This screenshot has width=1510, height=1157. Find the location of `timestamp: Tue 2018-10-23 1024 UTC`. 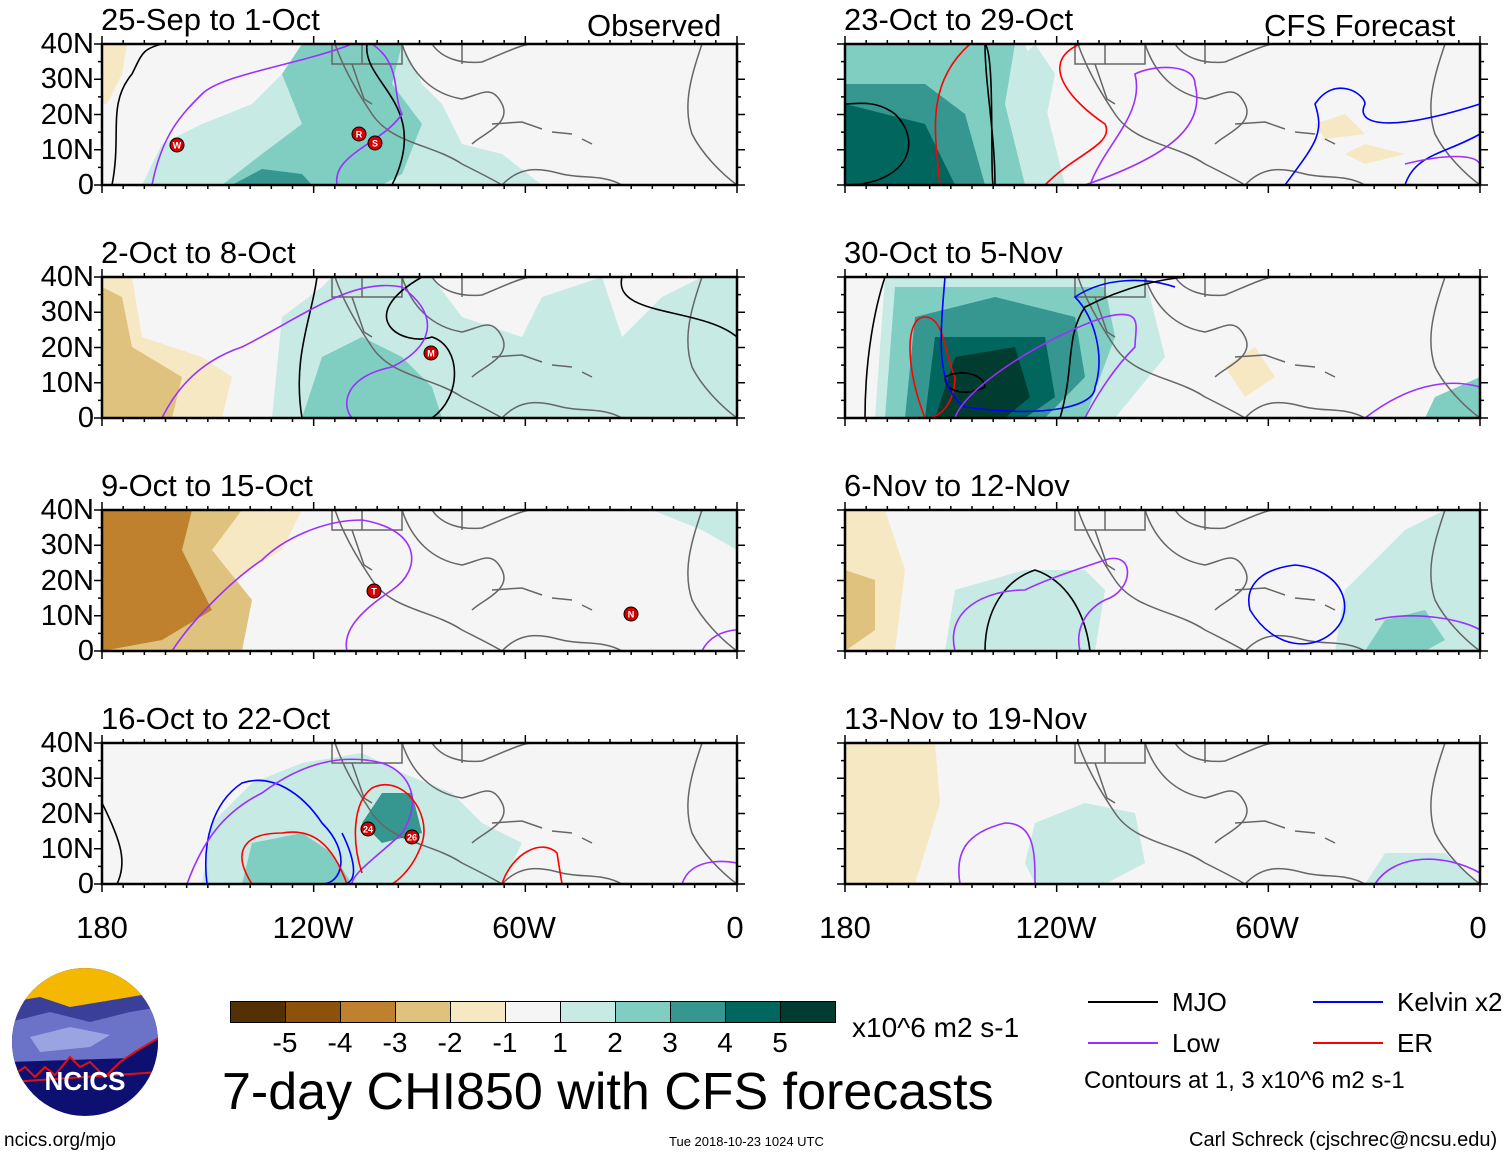

timestamp: Tue 2018-10-23 1024 UTC is located at coordinates (746, 1141).